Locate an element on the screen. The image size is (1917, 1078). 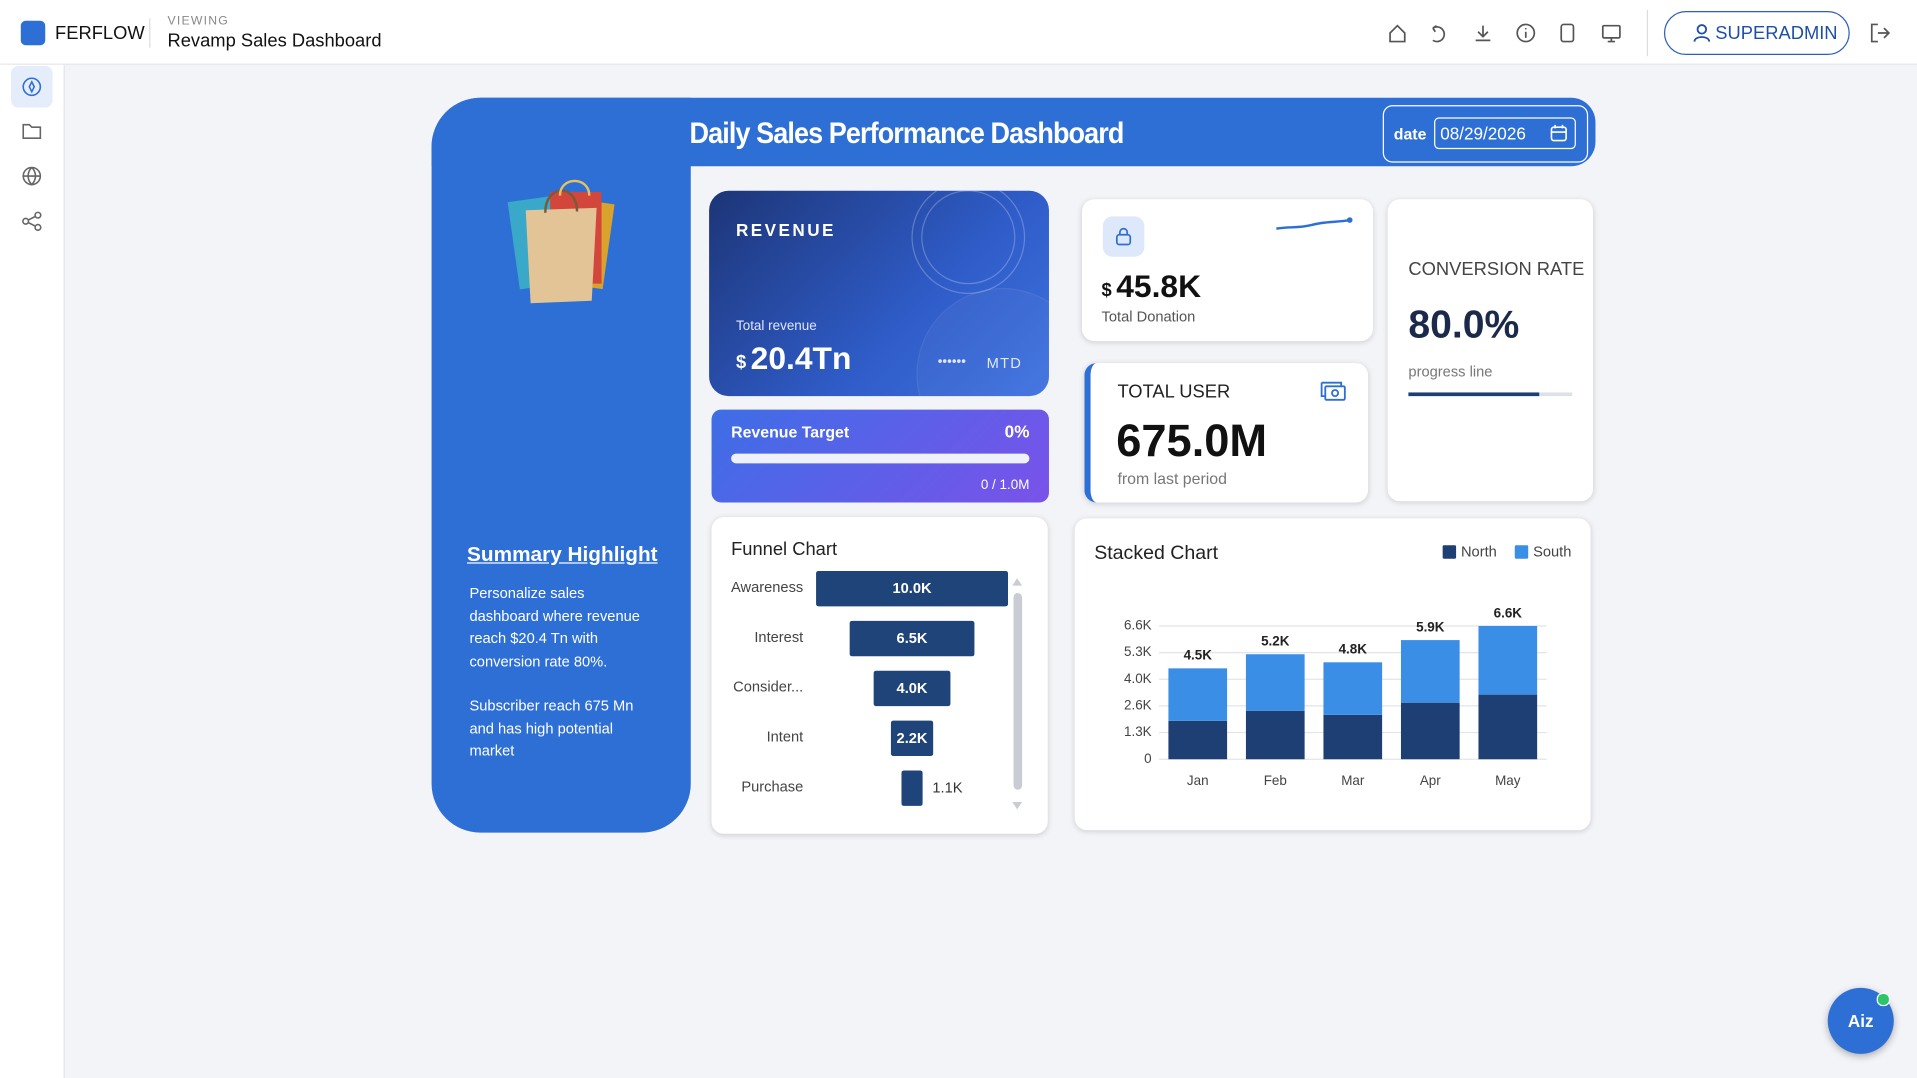
period: MTD is located at coordinates (1004, 363).